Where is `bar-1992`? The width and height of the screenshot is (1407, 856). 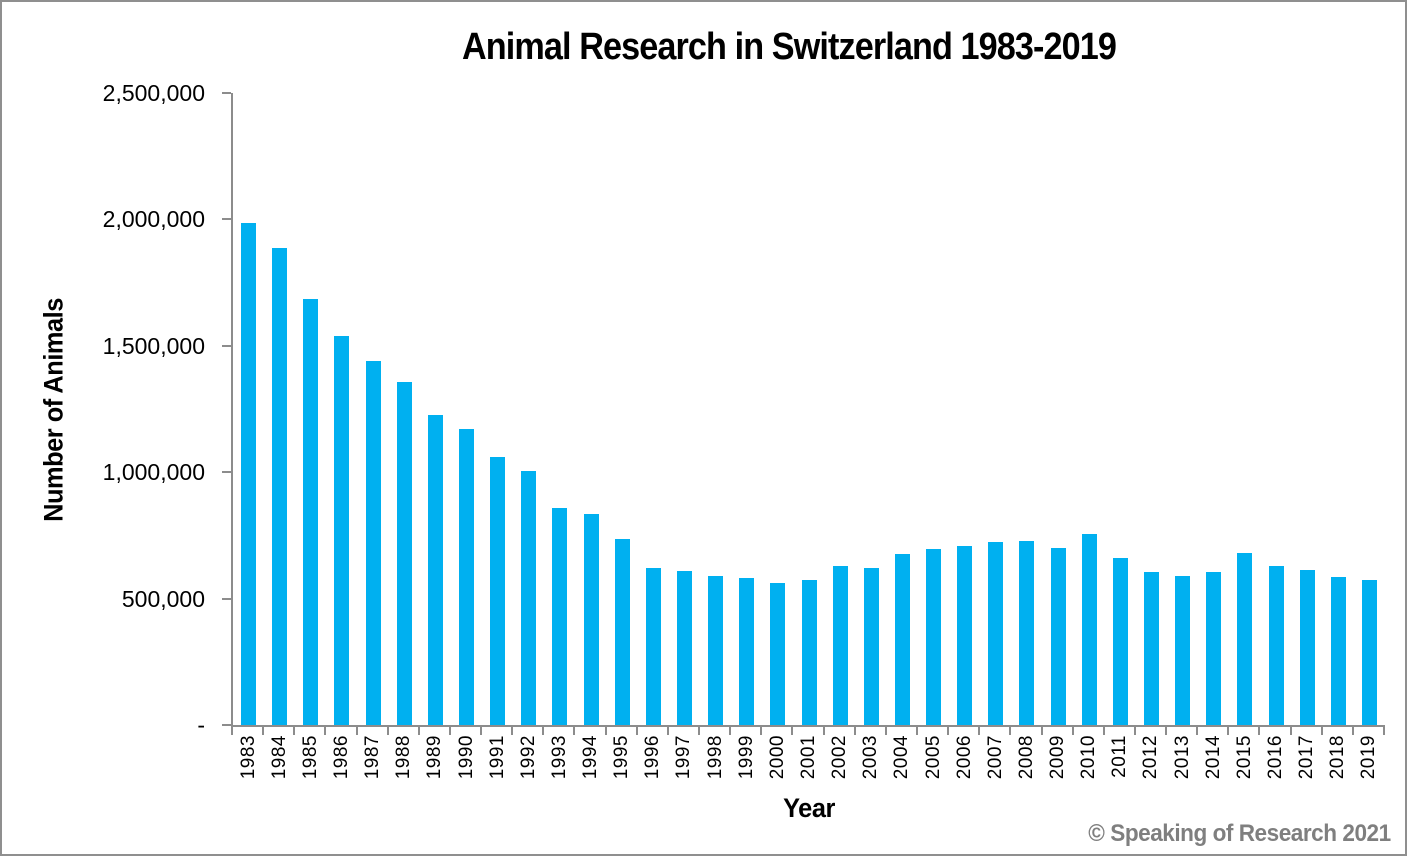 bar-1992 is located at coordinates (528, 598).